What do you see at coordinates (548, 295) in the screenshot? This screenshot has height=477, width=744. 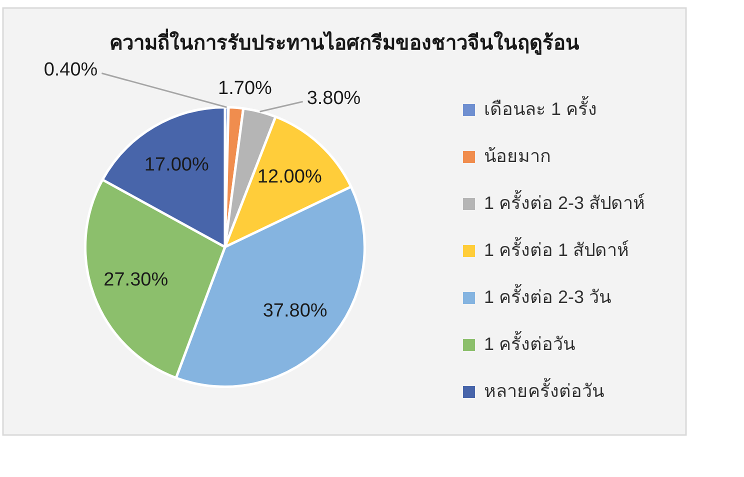 I see `legend-label: 1 ครั้งต่อ 2-3 วัน` at bounding box center [548, 295].